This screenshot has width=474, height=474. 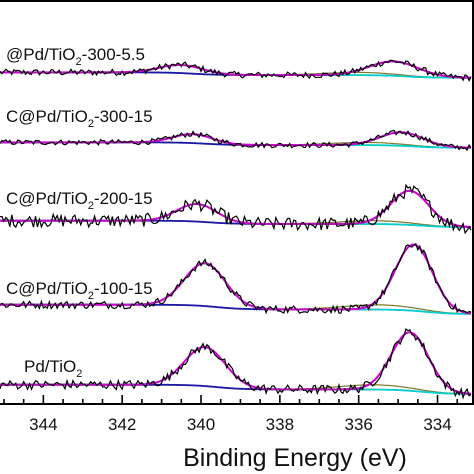 I want to click on series-label-2: C@Pd/TiO2-300-15, so click(x=79, y=118).